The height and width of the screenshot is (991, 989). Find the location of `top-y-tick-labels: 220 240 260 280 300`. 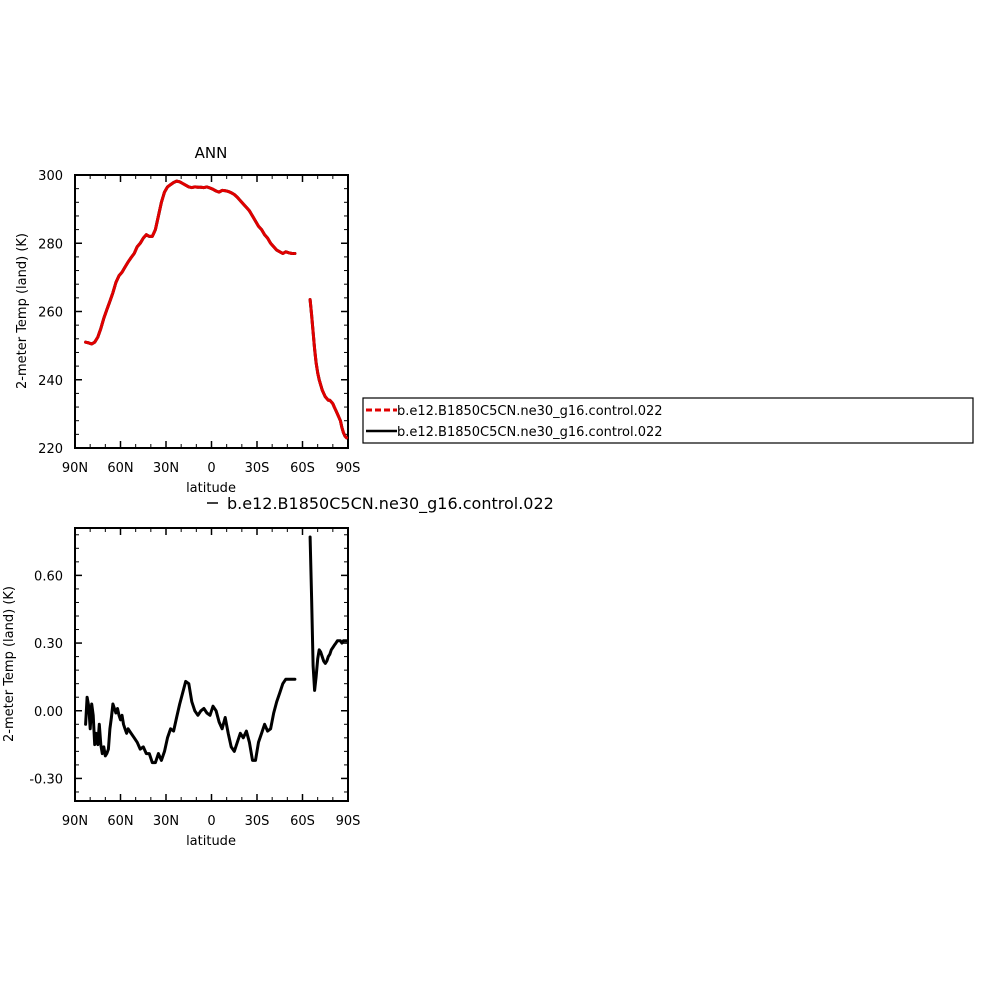

top-y-tick-labels: 220 240 260 280 300 is located at coordinates (50, 313).